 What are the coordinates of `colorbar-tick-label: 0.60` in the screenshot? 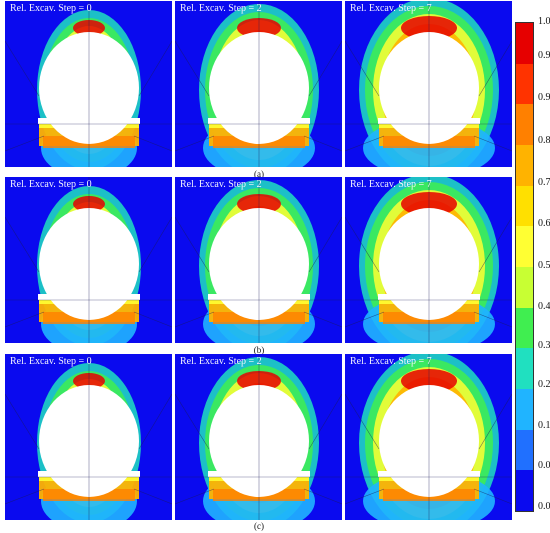 It's located at (544, 223).